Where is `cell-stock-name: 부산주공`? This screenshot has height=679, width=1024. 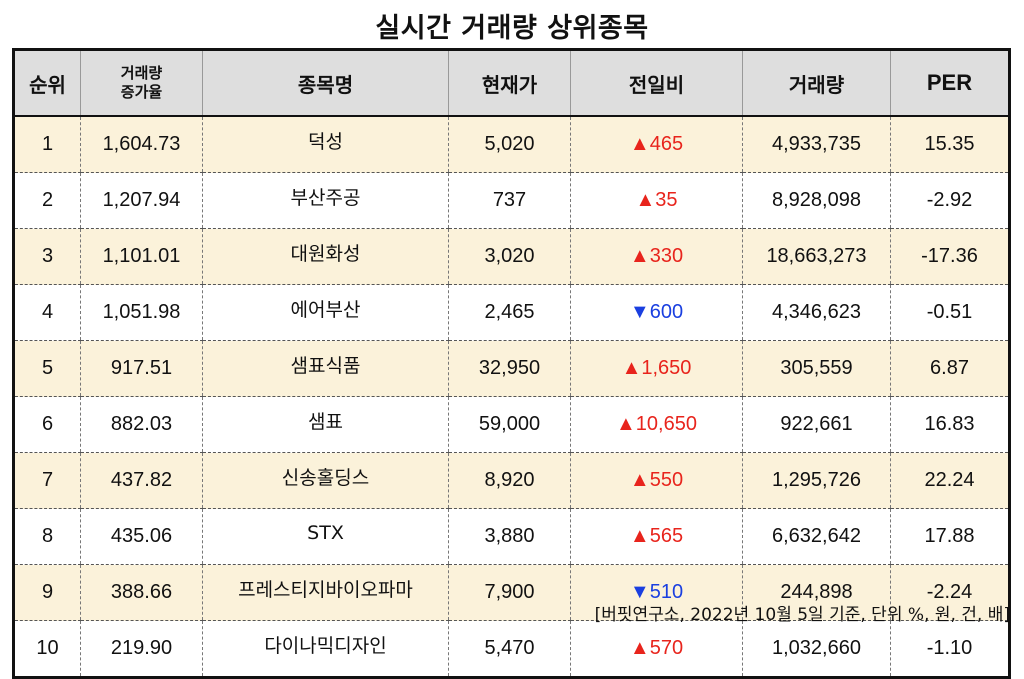
cell-stock-name: 부산주공 is located at coordinates (325, 200).